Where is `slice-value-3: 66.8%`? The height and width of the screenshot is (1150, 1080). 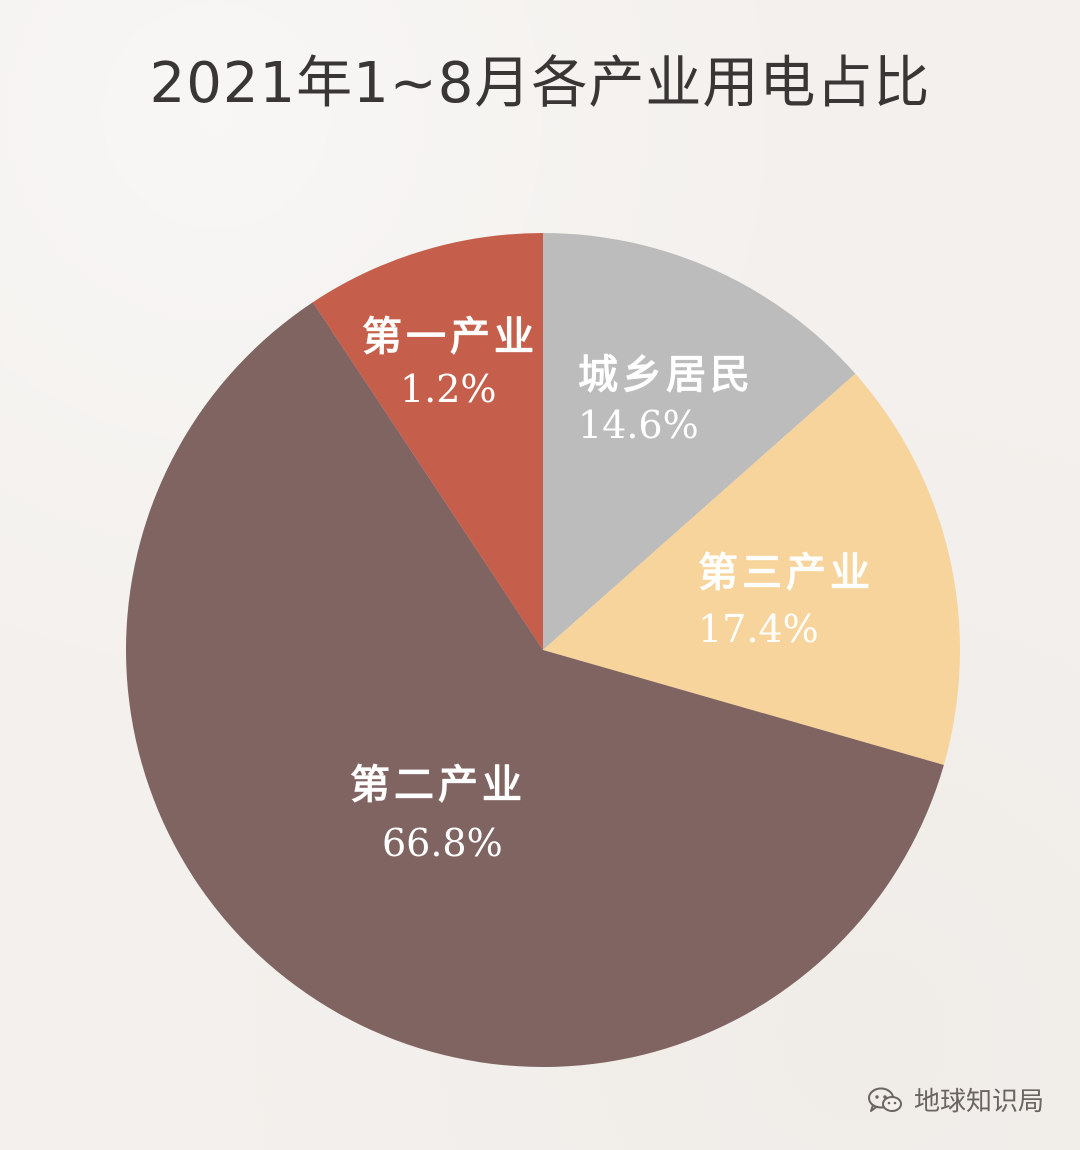 slice-value-3: 66.8% is located at coordinates (442, 843).